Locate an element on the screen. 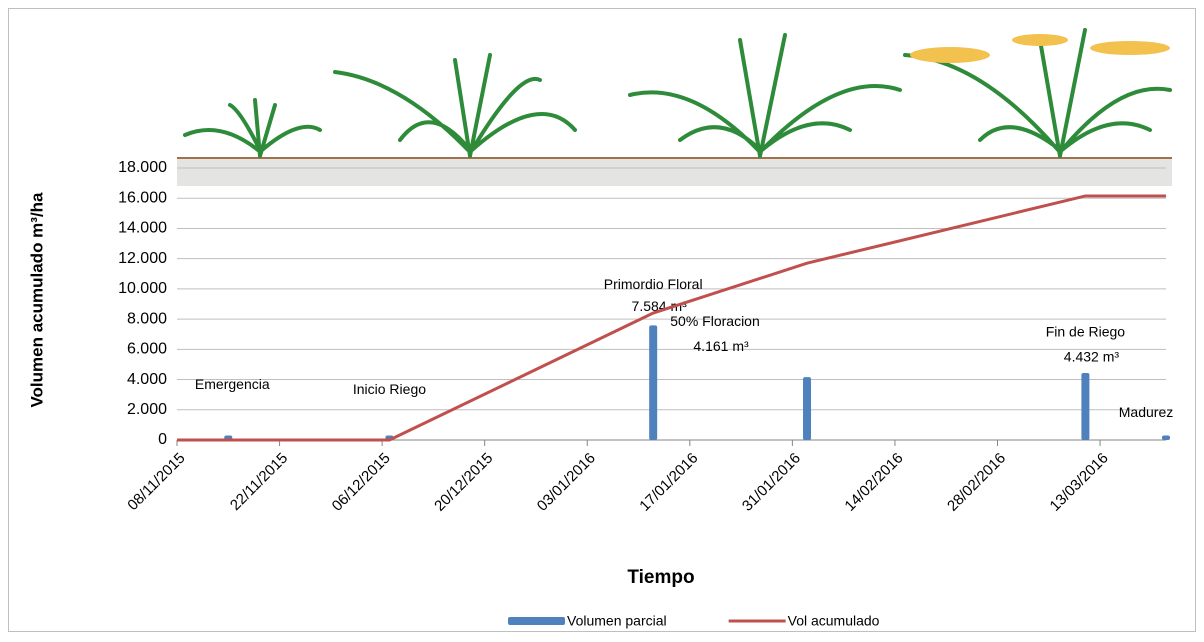 Image resolution: width=1204 pixels, height=642 pixels. annotation: Inicio Riego is located at coordinates (389, 389).